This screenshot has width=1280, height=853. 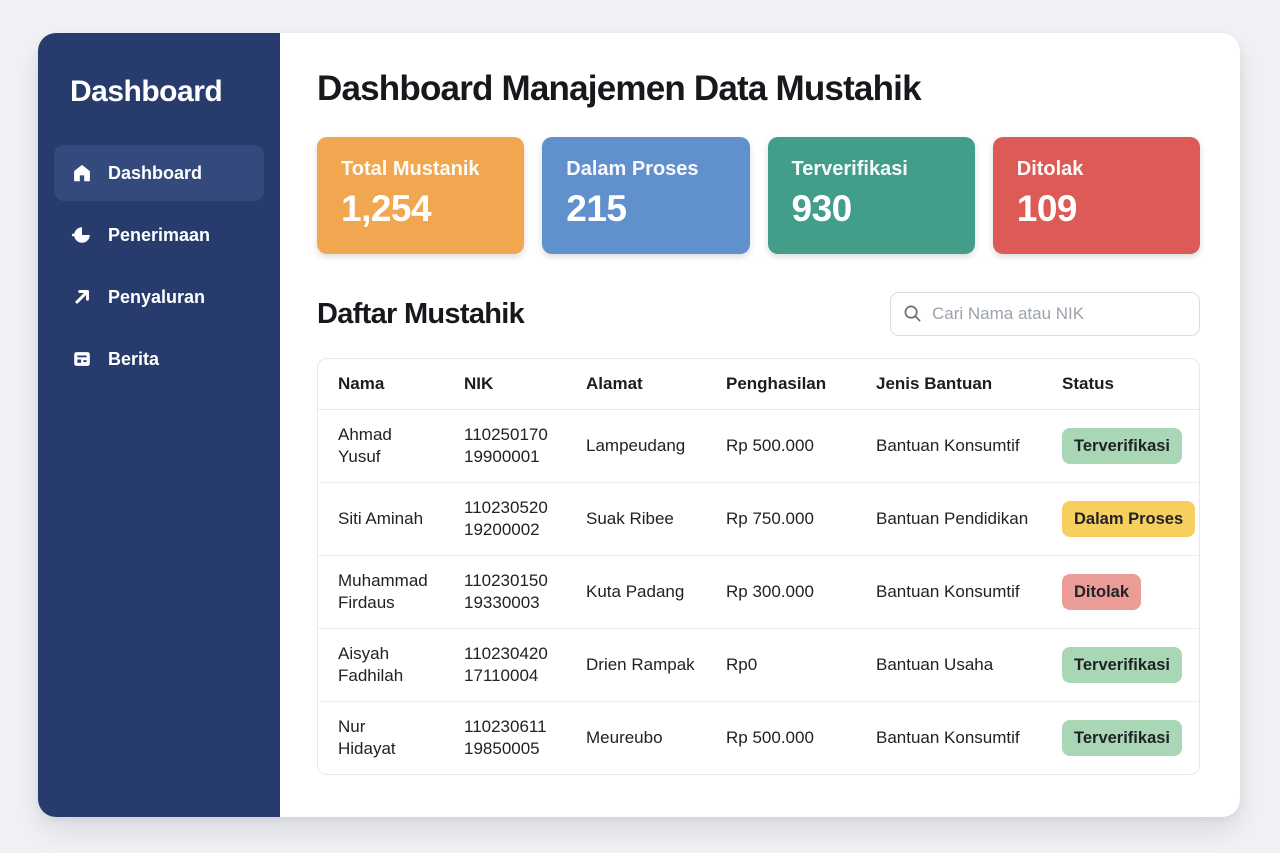 I want to click on nik-cell: 110230611 19850005, so click(x=505, y=737).